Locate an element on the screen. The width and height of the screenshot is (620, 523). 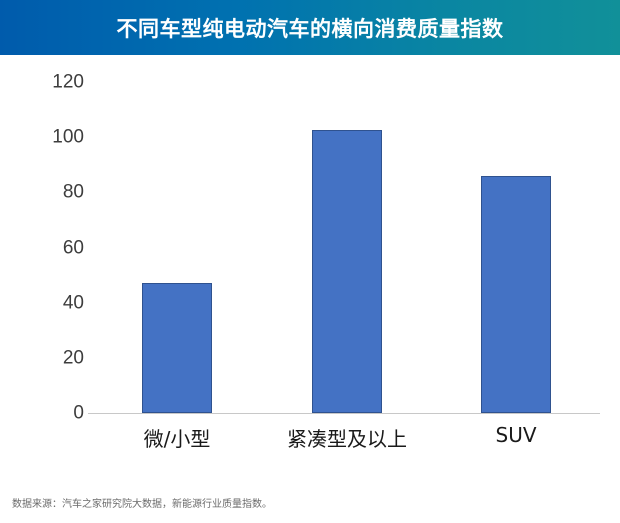
page-title: 不同车型纯电动汽车的横向消费质量指数 is located at coordinates (310, 28).